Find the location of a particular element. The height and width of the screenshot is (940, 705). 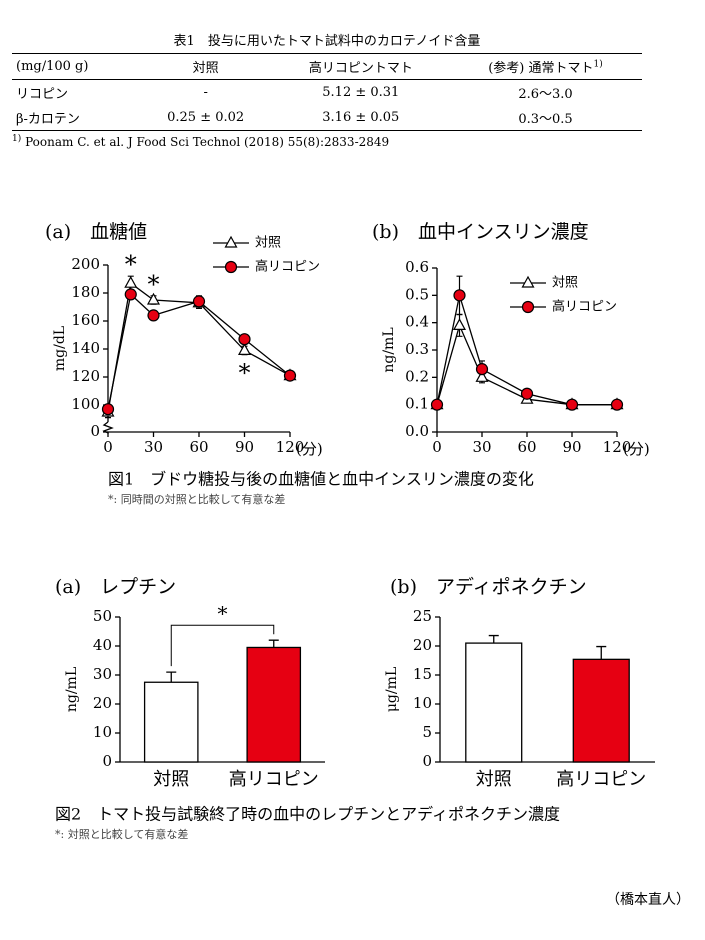

y-tick-label: 200 is located at coordinates (85, 264).